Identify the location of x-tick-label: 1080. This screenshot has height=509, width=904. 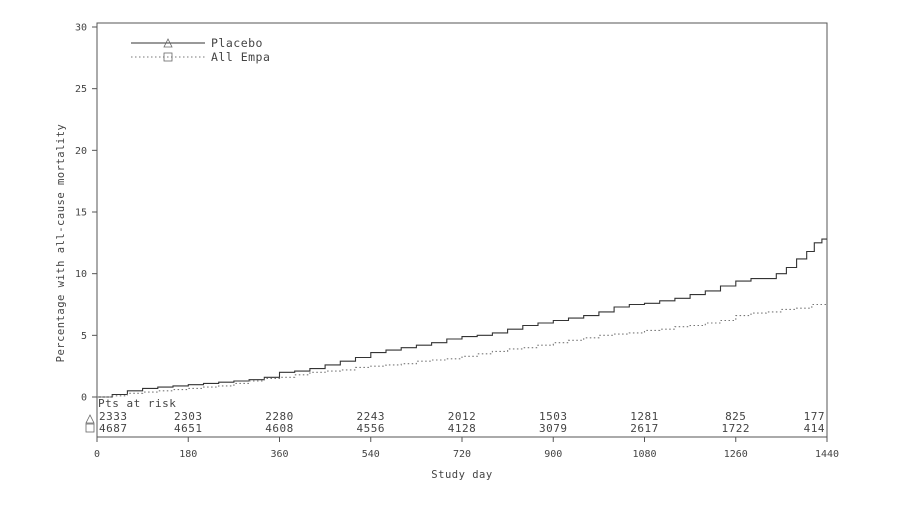
(644, 454).